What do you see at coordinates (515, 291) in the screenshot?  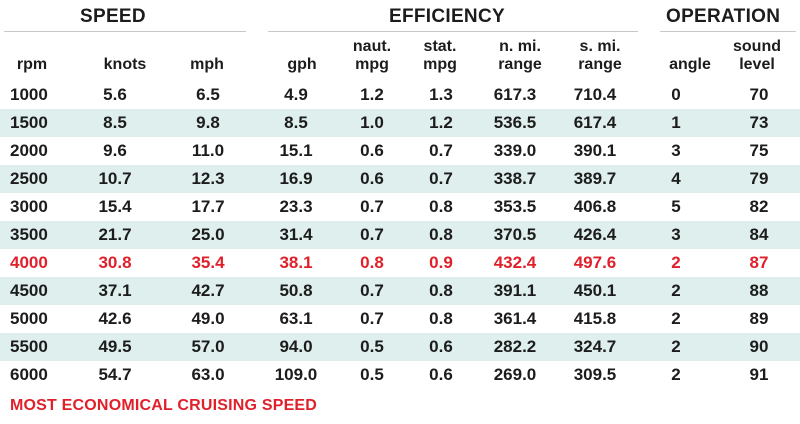 I see `cell-nmi-range: 391.1` at bounding box center [515, 291].